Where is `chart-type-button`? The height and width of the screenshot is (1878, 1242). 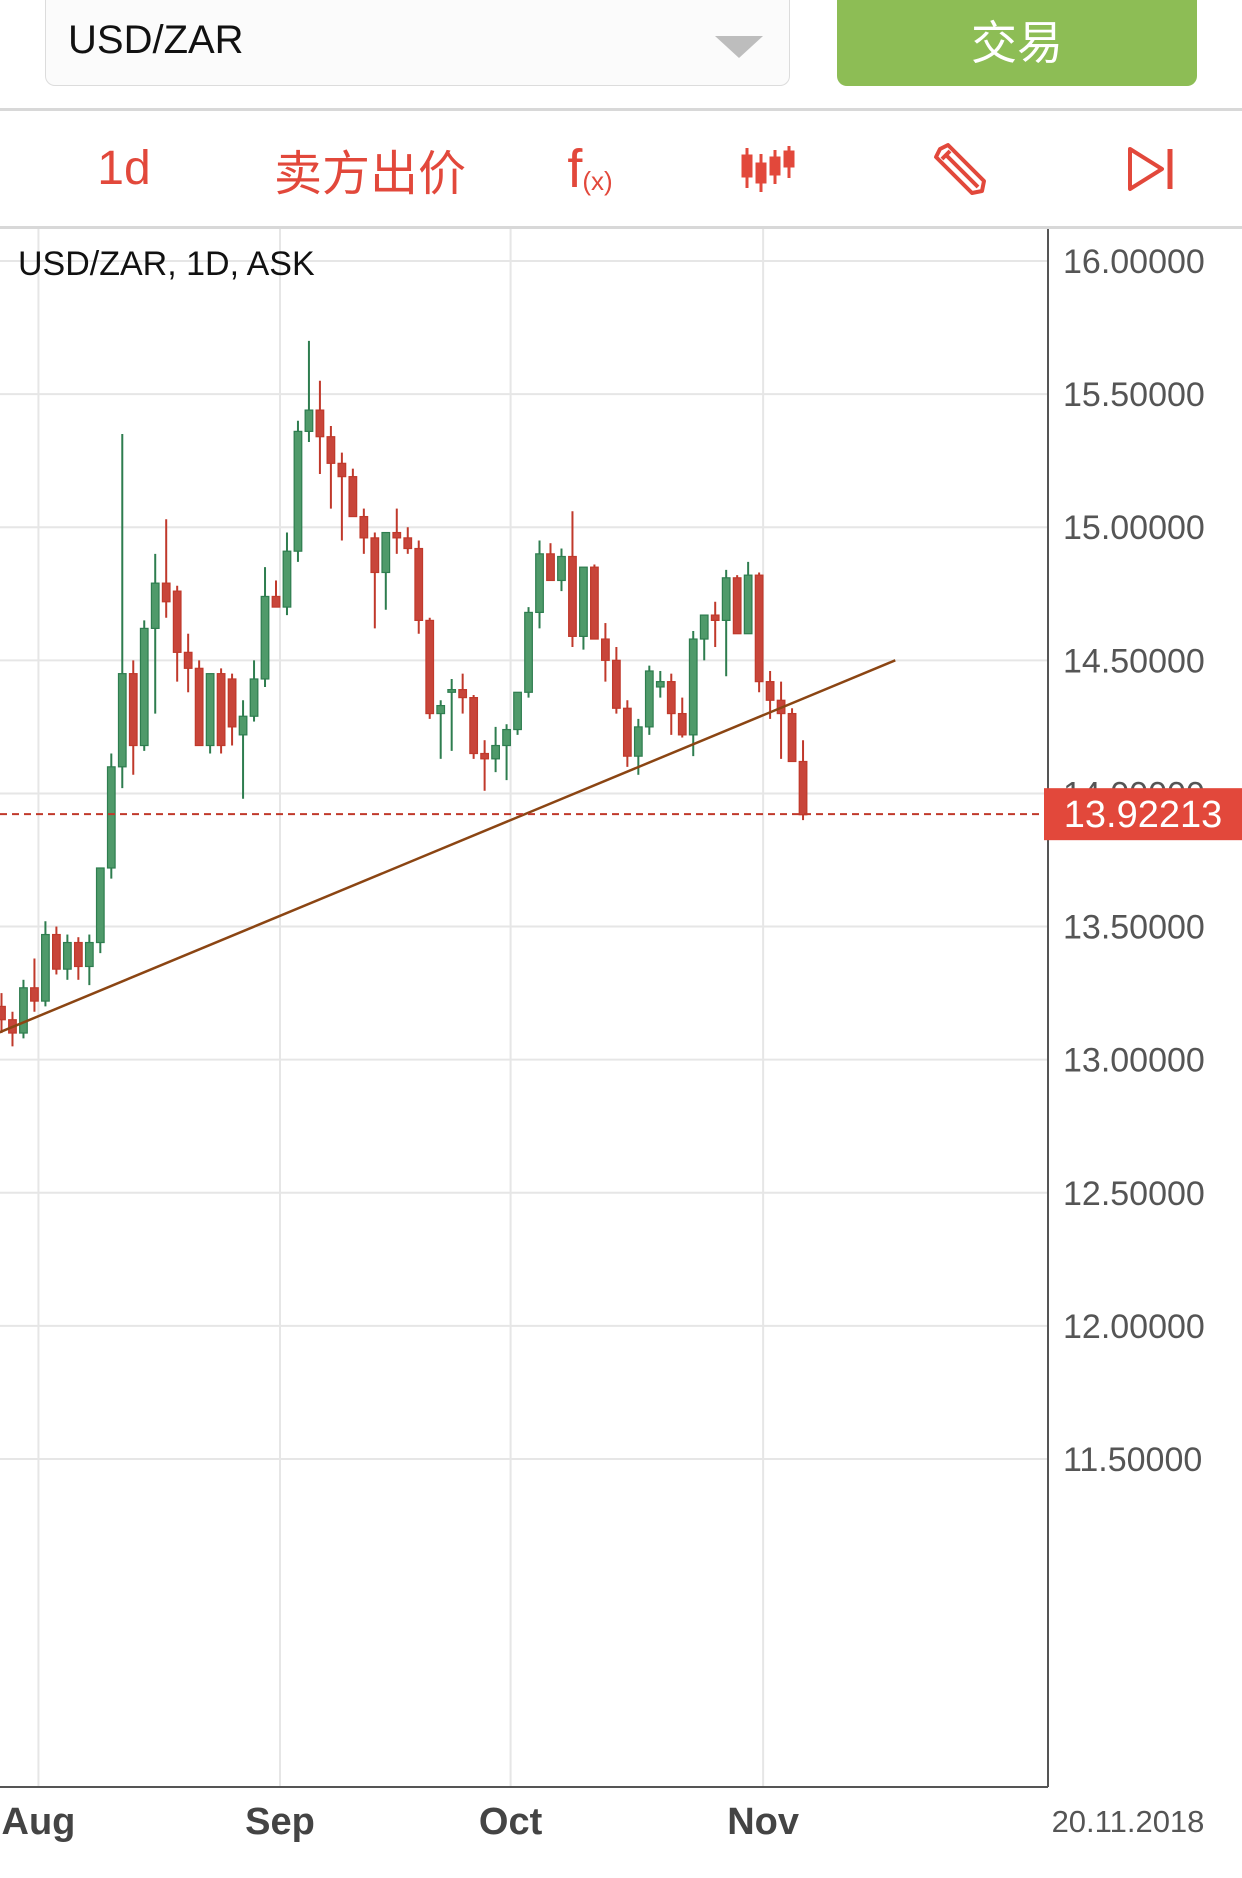 chart-type-button is located at coordinates (770, 168).